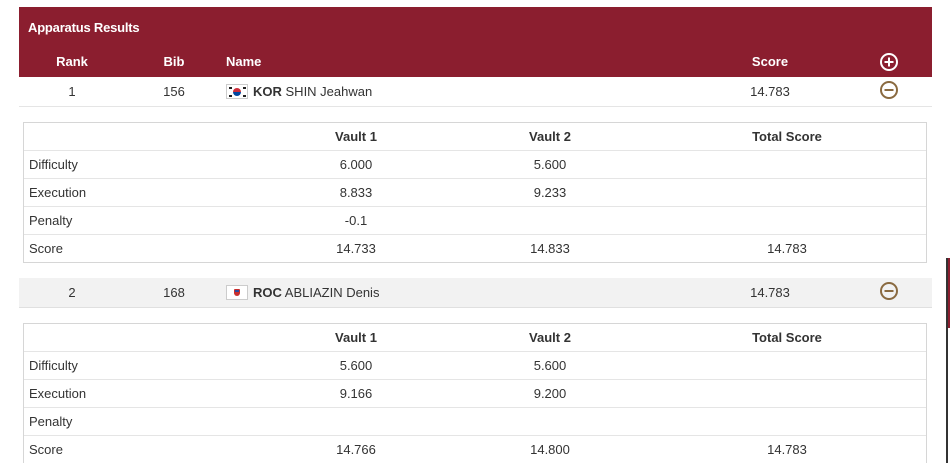 This screenshot has width=950, height=463. I want to click on expand-all-button, so click(889, 64).